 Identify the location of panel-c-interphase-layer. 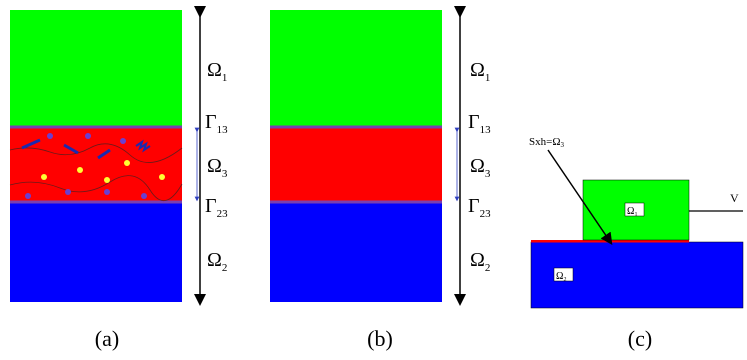
(610, 241).